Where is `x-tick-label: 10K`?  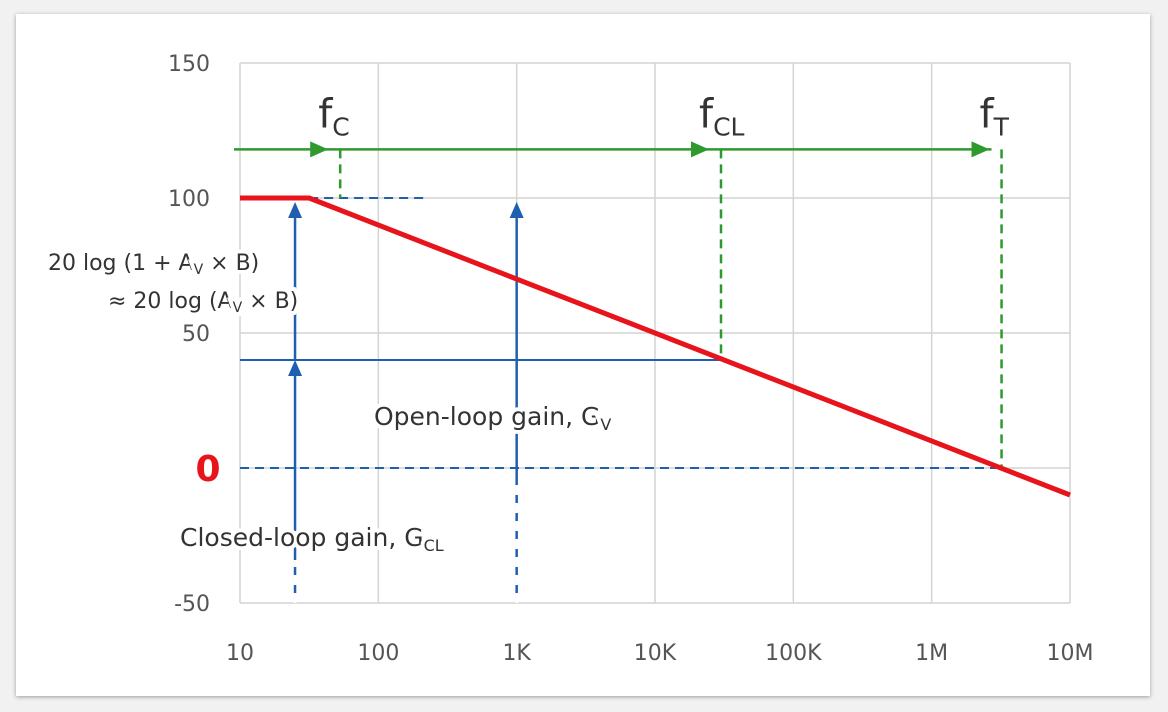 x-tick-label: 10K is located at coordinates (655, 653).